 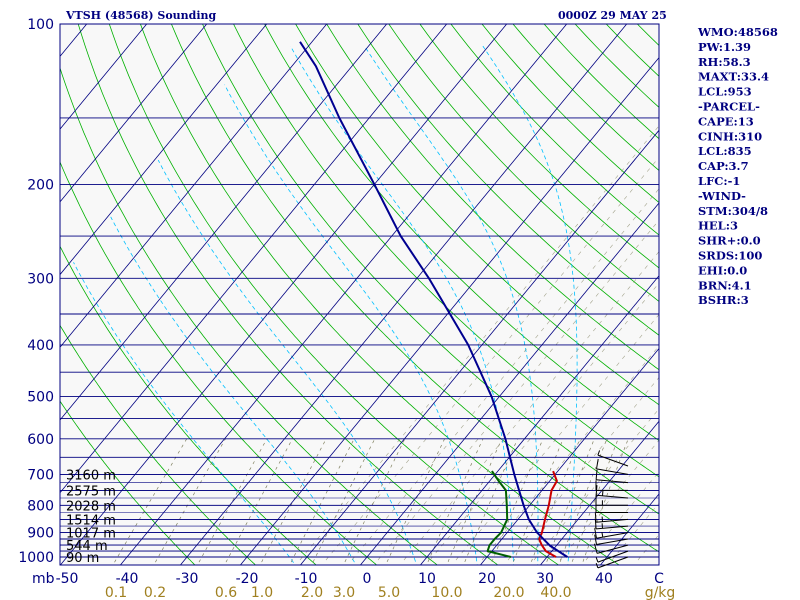 I want to click on side-panel-line: EHI:0.0, so click(x=722, y=270).